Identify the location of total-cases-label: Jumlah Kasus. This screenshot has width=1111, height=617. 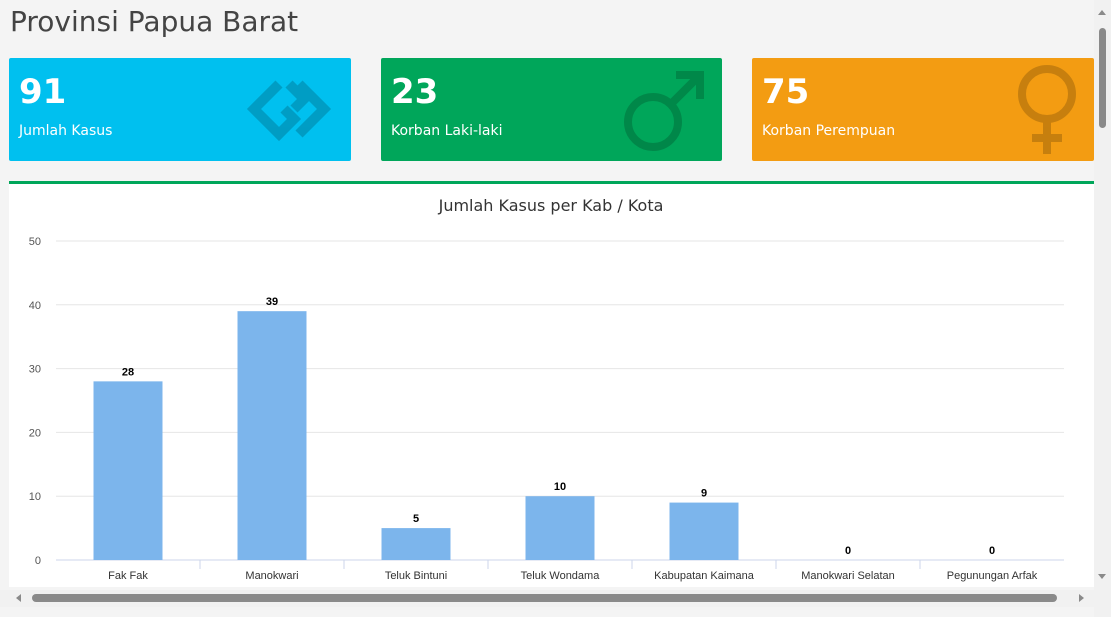
(66, 131).